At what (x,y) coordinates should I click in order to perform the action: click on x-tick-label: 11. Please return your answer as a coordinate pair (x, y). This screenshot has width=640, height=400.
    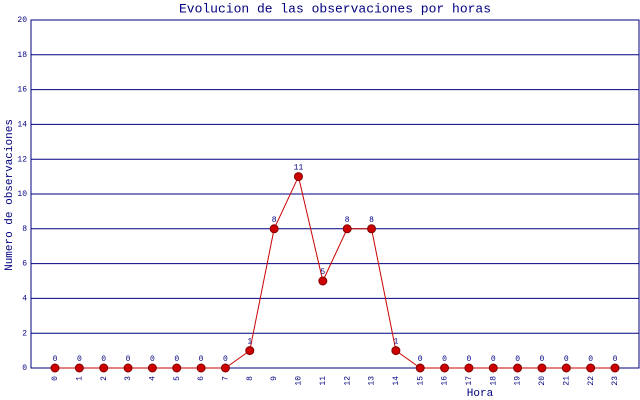
    Looking at the image, I should click on (323, 381).